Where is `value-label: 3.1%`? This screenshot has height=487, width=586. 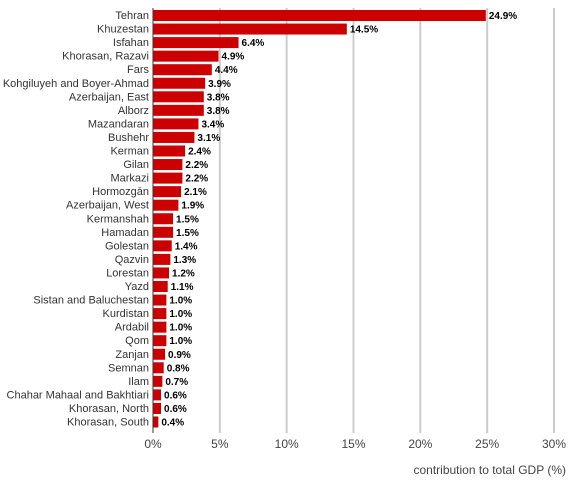 value-label: 3.1% is located at coordinates (208, 138).